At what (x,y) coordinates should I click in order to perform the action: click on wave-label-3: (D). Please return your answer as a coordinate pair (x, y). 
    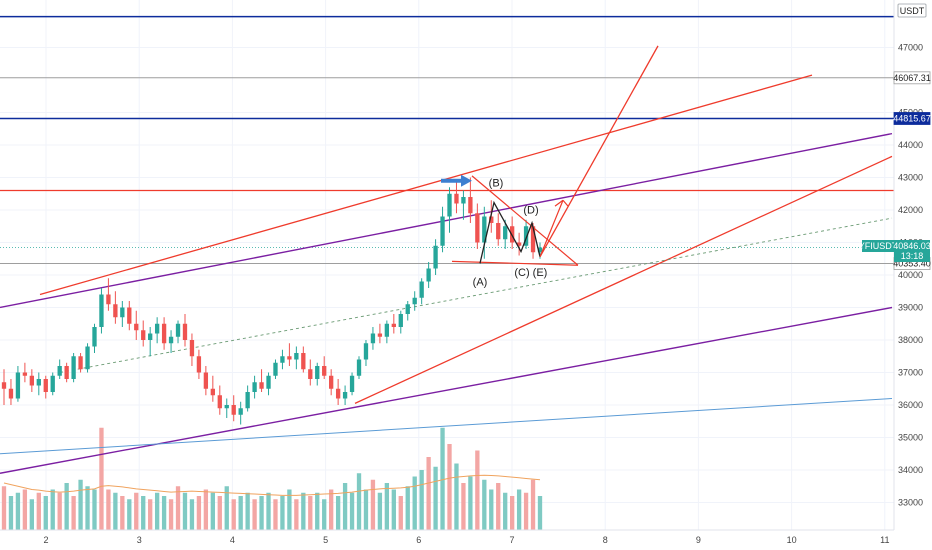
    Looking at the image, I should click on (530, 210).